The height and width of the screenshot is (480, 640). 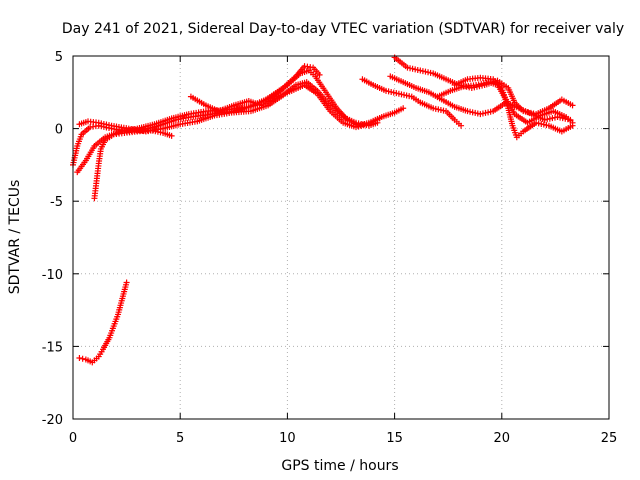 What do you see at coordinates (180, 438) in the screenshot?
I see `x-tick-label: 5` at bounding box center [180, 438].